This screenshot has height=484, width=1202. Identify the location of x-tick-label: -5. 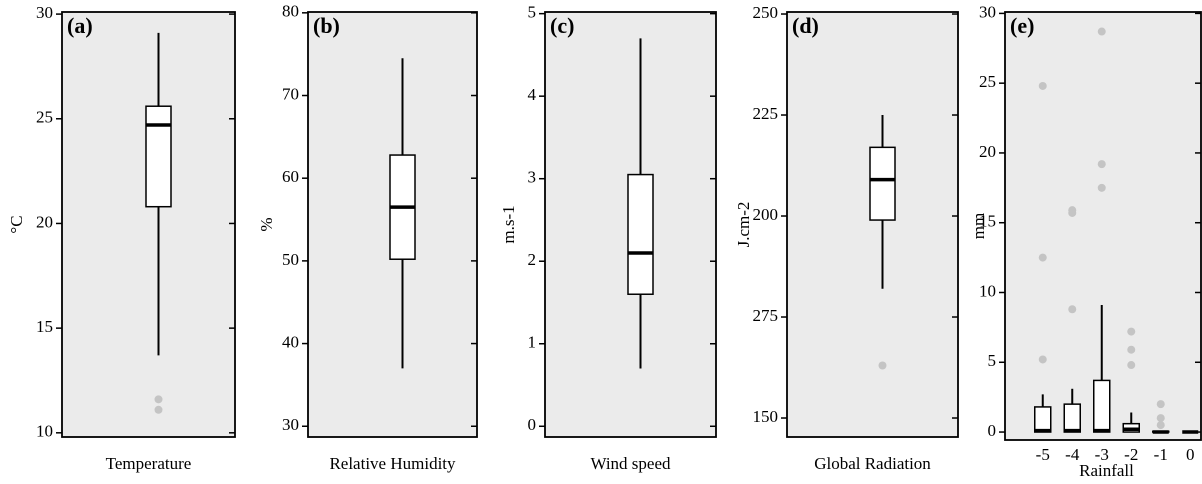
(1043, 454).